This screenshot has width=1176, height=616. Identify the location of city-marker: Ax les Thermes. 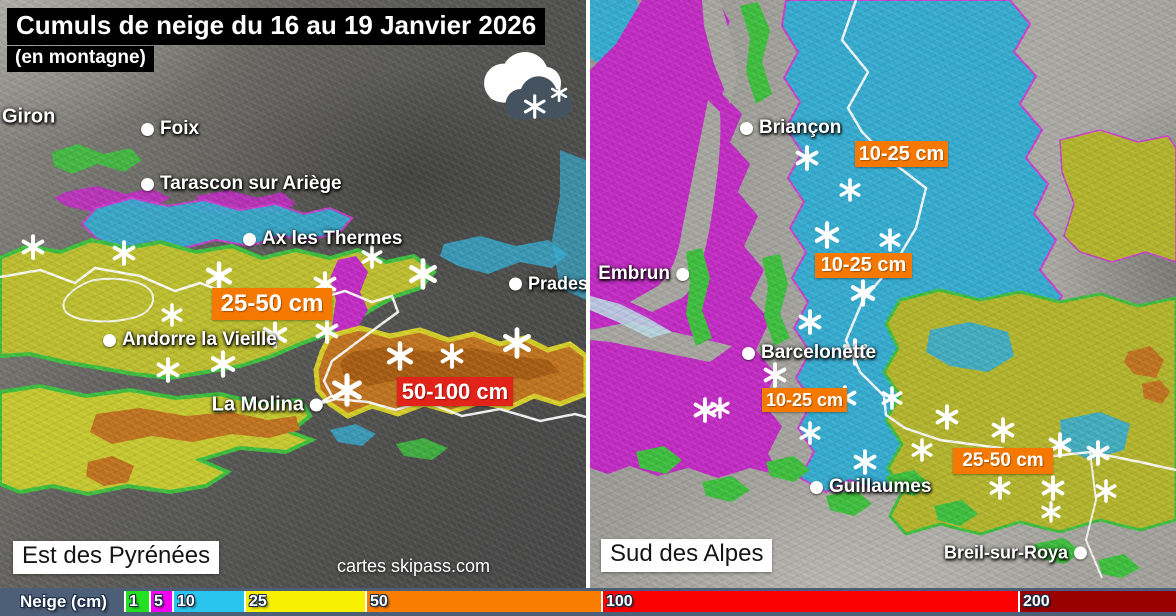
(322, 239).